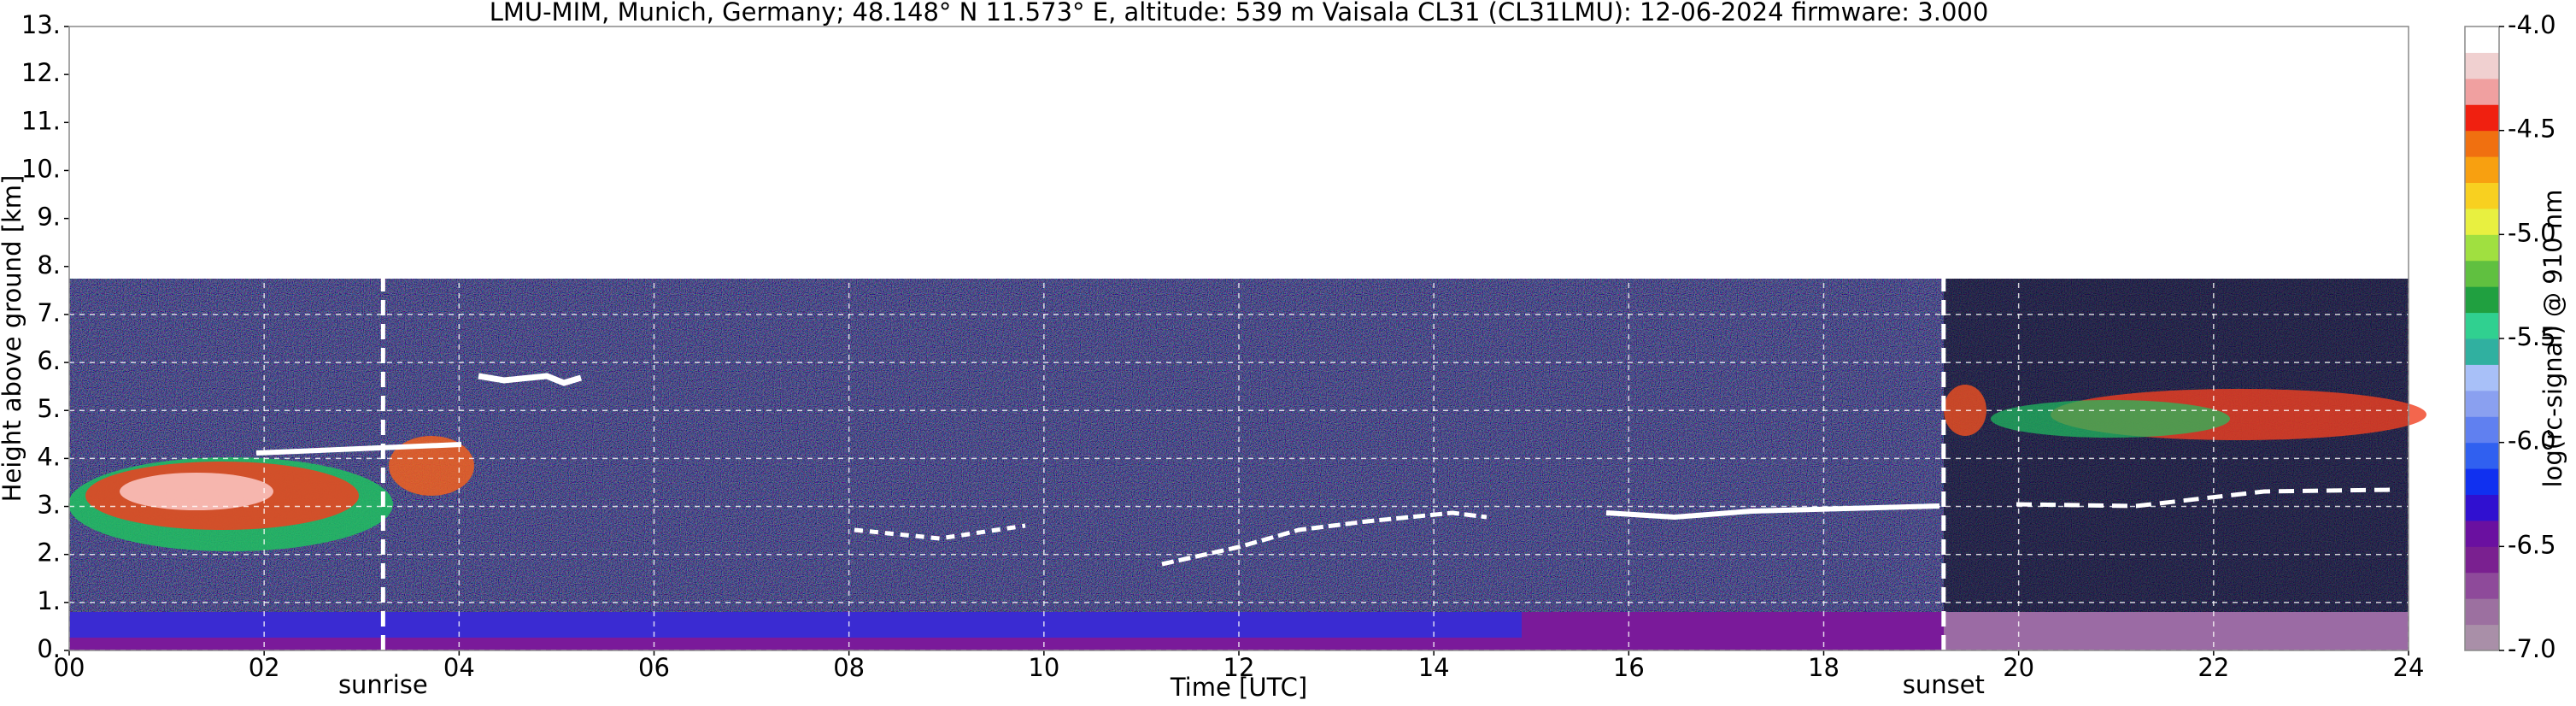 The image size is (2576, 706). Describe the element at coordinates (1944, 684) in the screenshot. I see `annotation-label: sunset` at that location.